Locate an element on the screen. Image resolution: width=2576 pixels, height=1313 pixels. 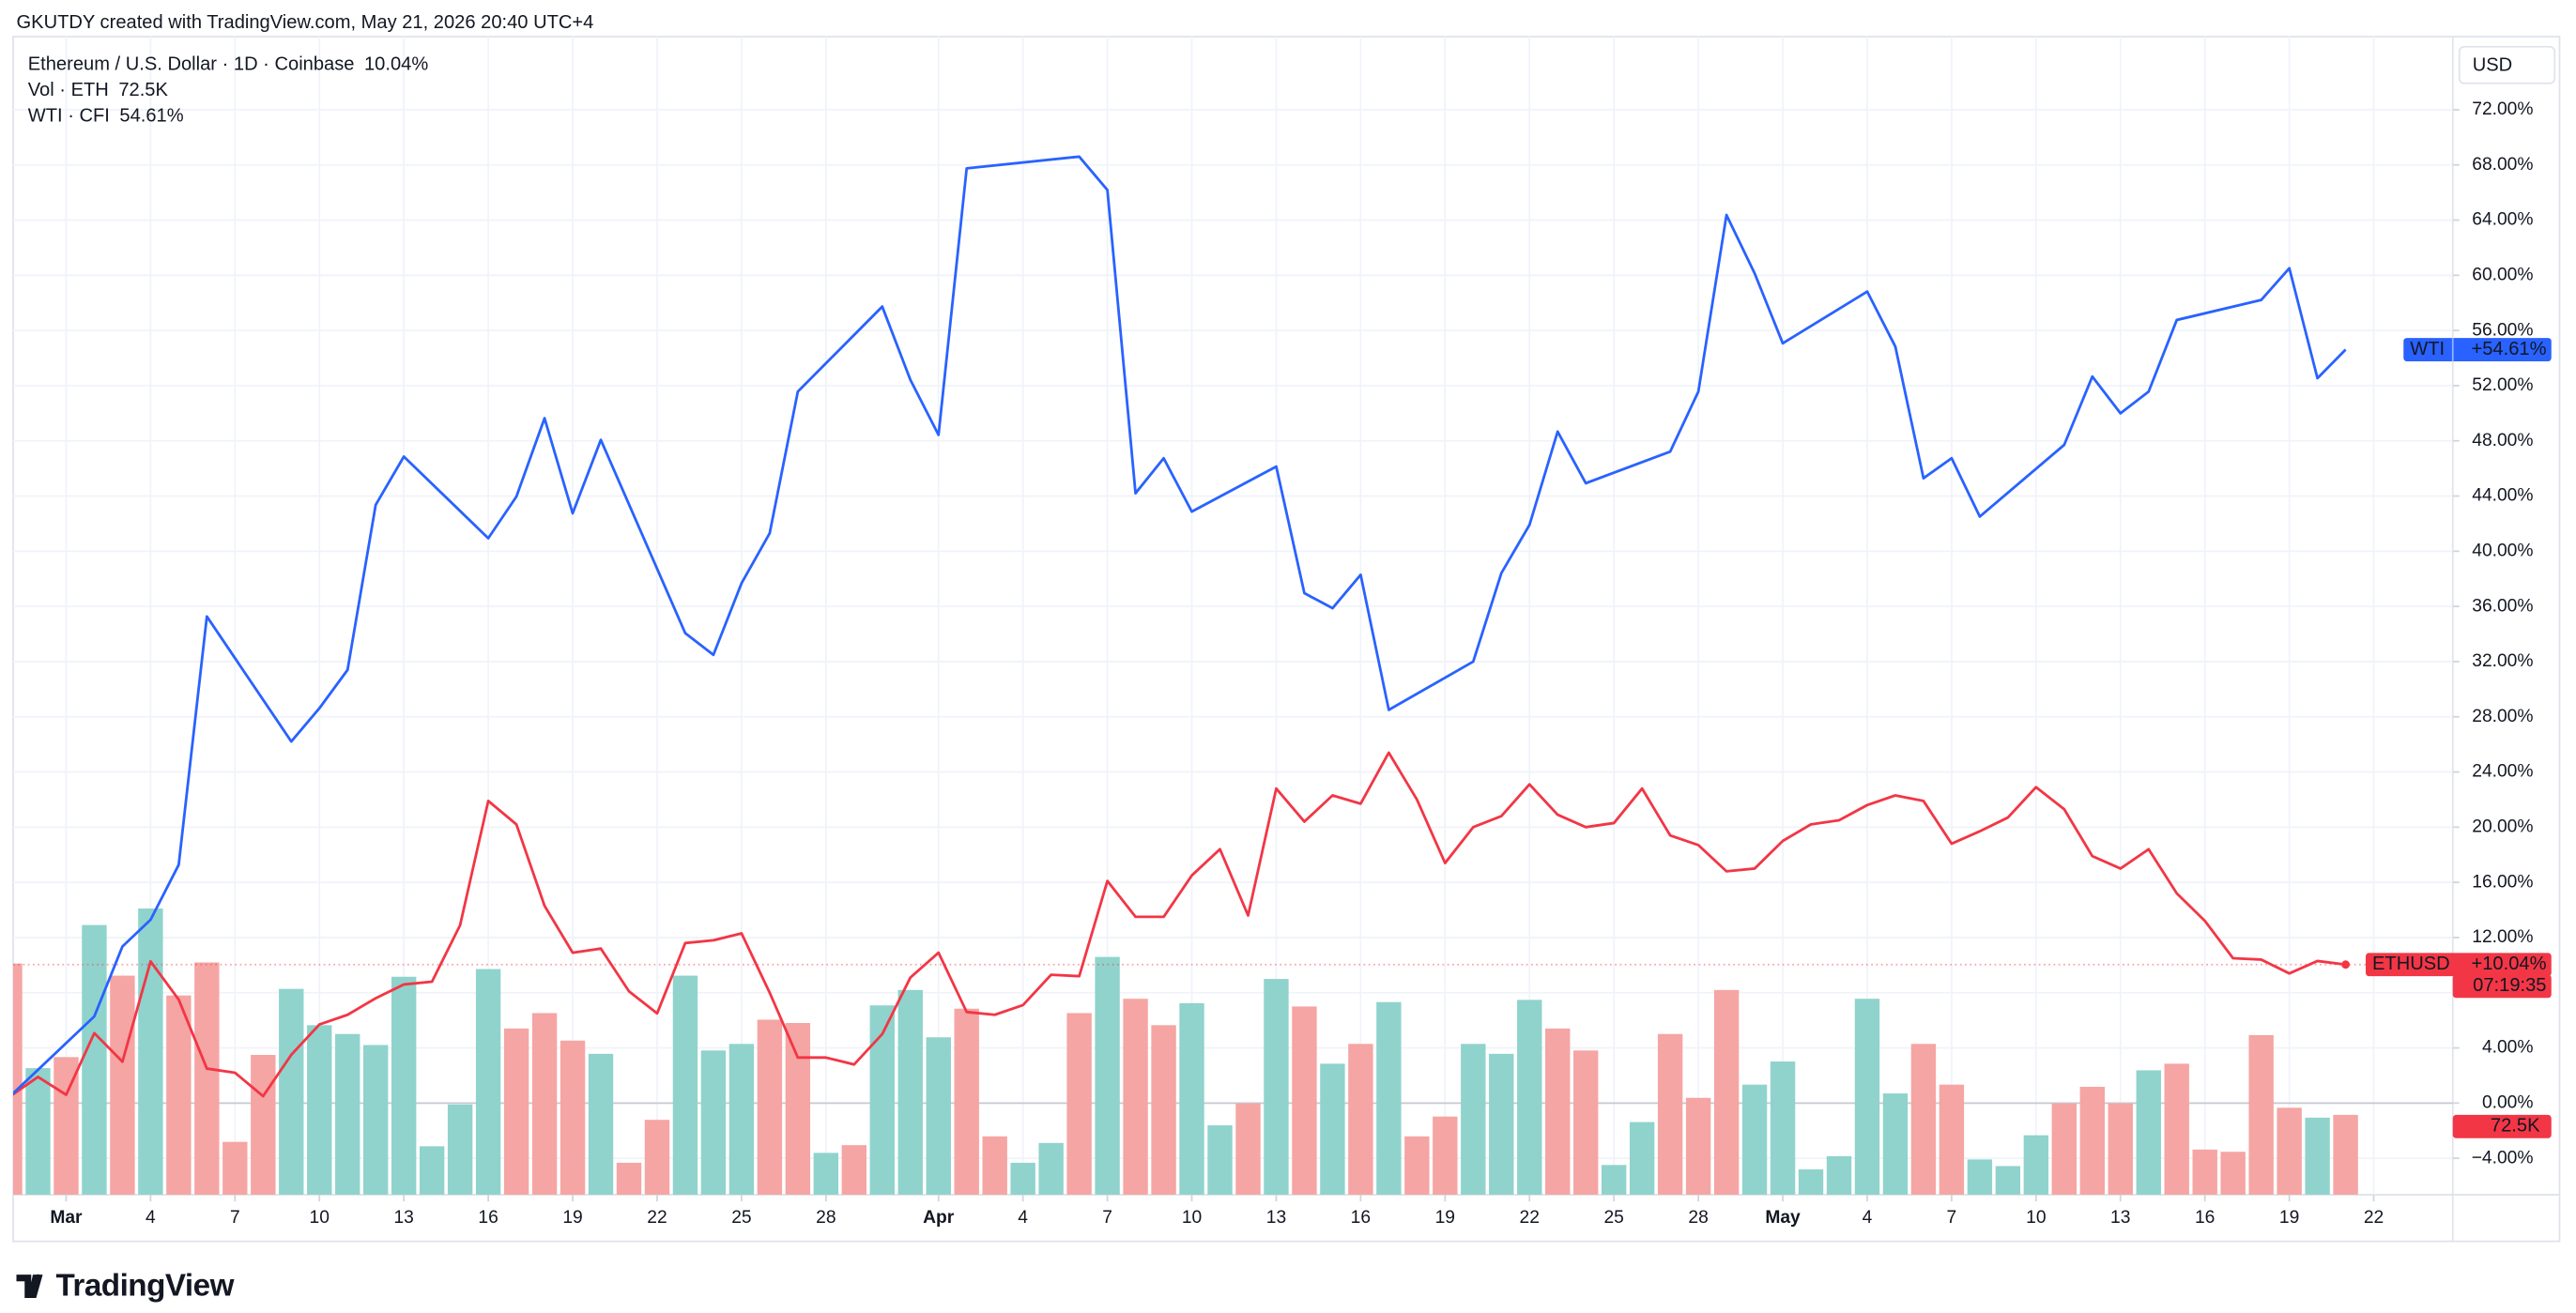
y-tick-label: 24.00% is located at coordinates (2502, 771).